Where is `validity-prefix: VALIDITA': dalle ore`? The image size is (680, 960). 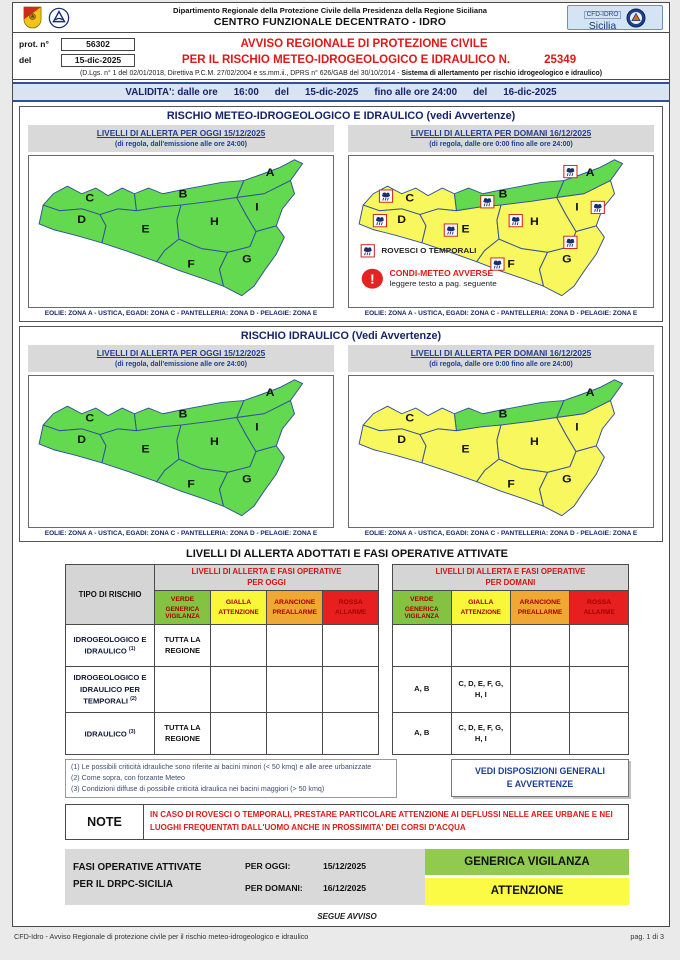
validity-prefix: VALIDITA': dalle ore is located at coordinates (171, 92).